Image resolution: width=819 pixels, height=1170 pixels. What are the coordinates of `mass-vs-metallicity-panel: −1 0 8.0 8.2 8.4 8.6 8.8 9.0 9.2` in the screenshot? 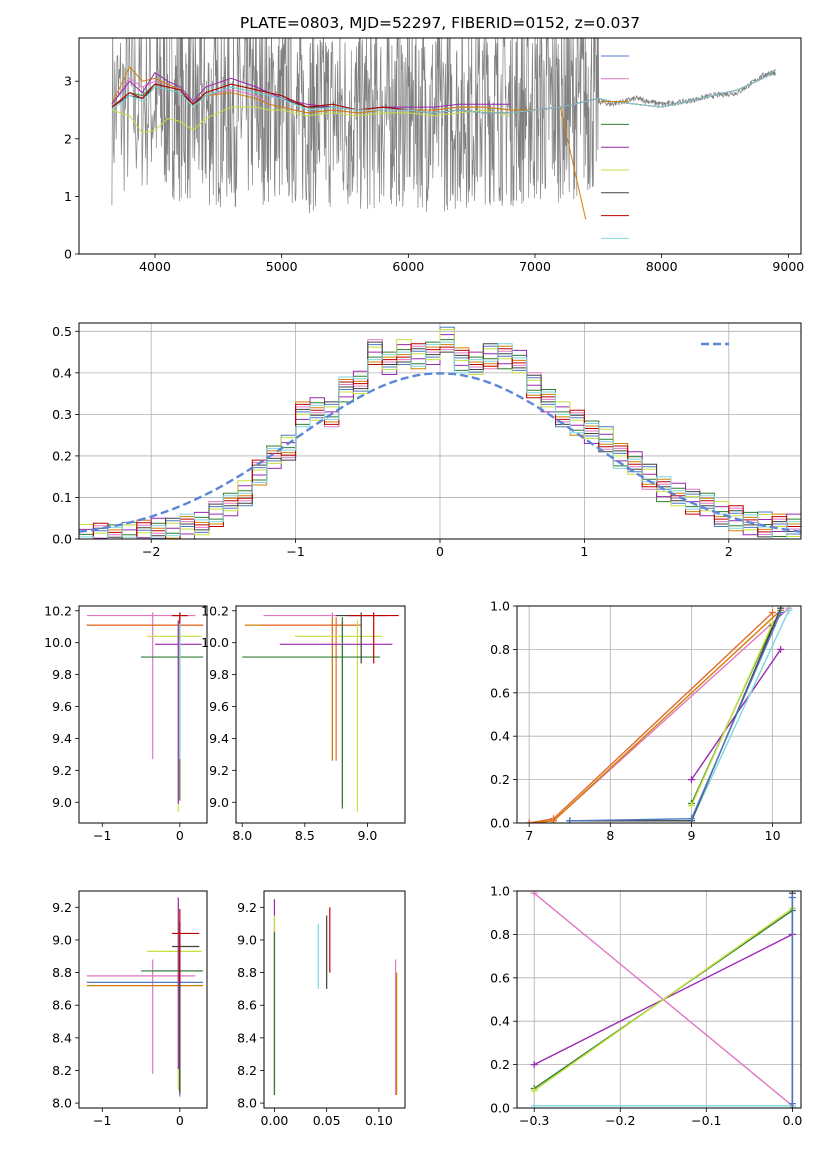 It's located at (130, 1009).